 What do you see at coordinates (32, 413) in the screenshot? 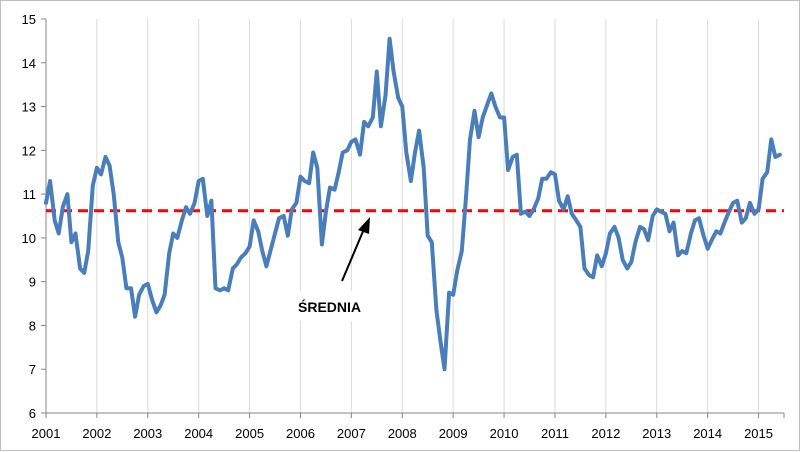
I see `y-tick-label: 6` at bounding box center [32, 413].